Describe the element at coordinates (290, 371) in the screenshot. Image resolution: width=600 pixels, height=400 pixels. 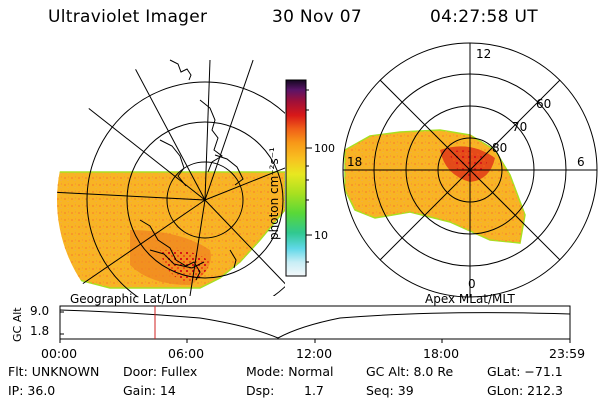
I see `mode-value: Mode: Normal` at that location.